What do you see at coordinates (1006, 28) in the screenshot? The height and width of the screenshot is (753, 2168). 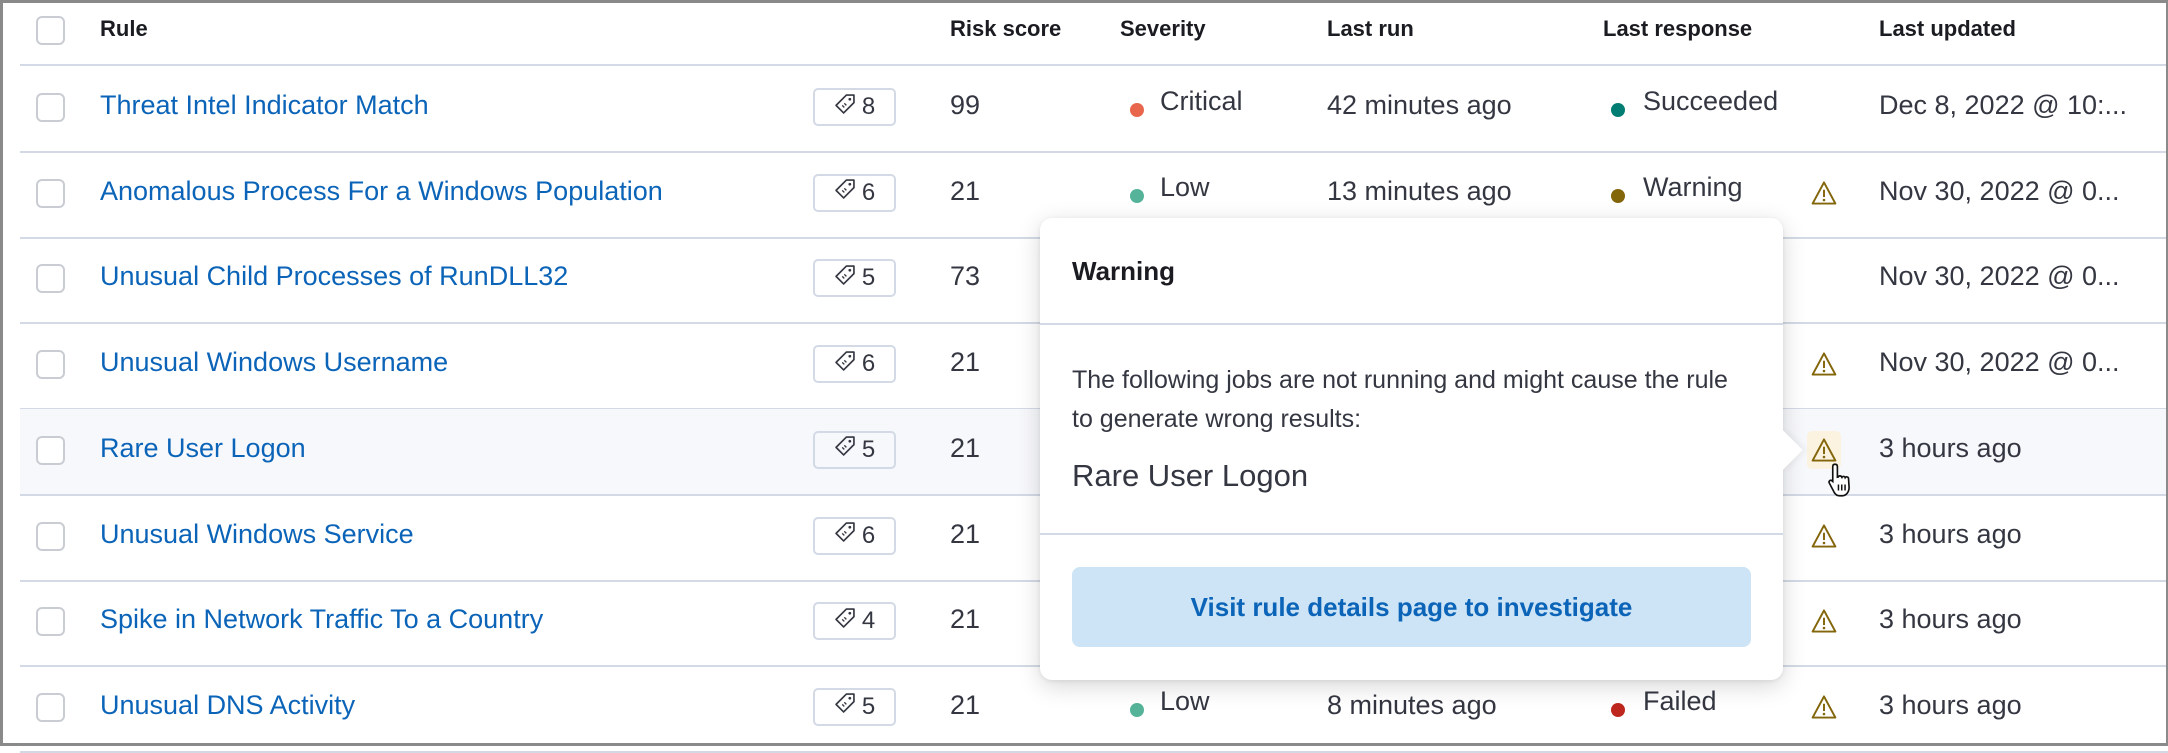 I see `column-risk-score: Risk score` at bounding box center [1006, 28].